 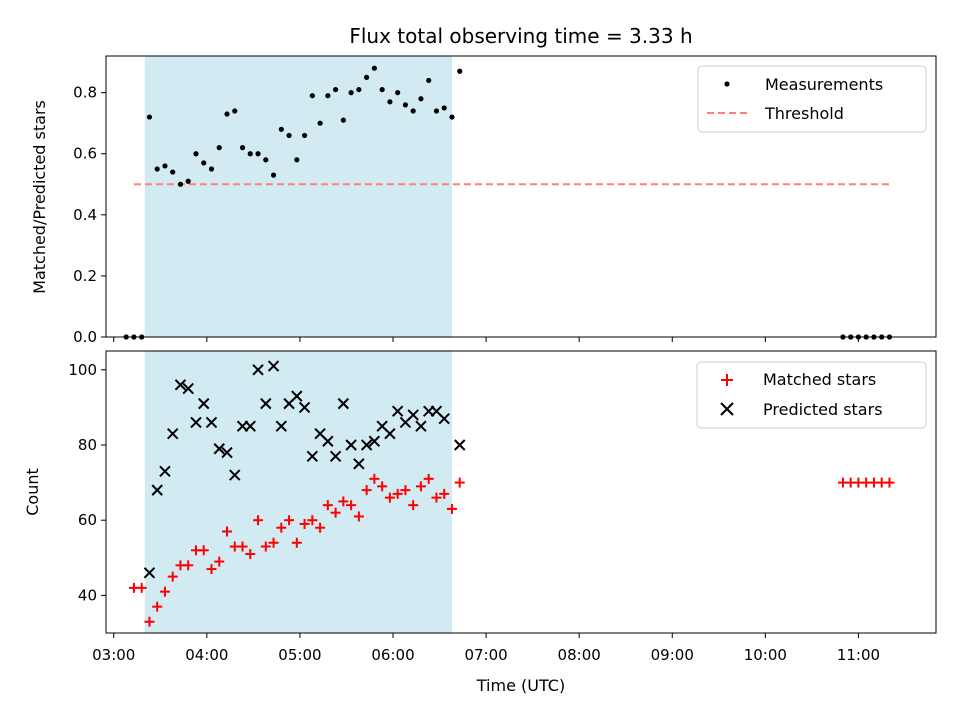 What do you see at coordinates (485, 655) in the screenshot?
I see `x-tick-label: 07:00` at bounding box center [485, 655].